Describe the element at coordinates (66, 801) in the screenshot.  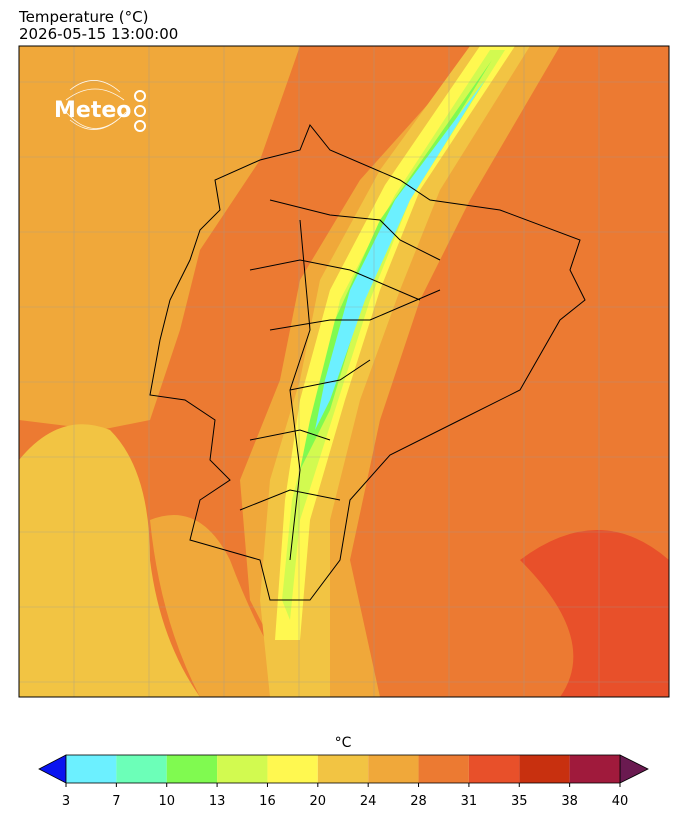
I see `colorbar-tick-label: 3` at that location.